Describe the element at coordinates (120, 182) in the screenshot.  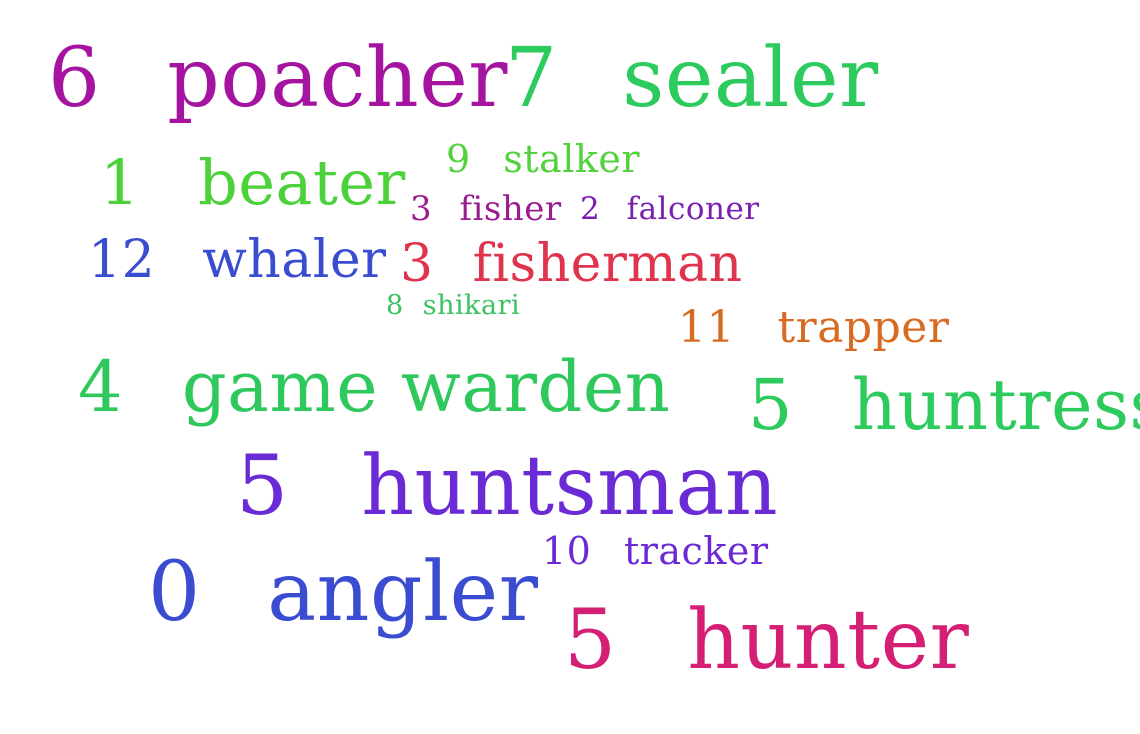
I see `word-number: 1` at that location.